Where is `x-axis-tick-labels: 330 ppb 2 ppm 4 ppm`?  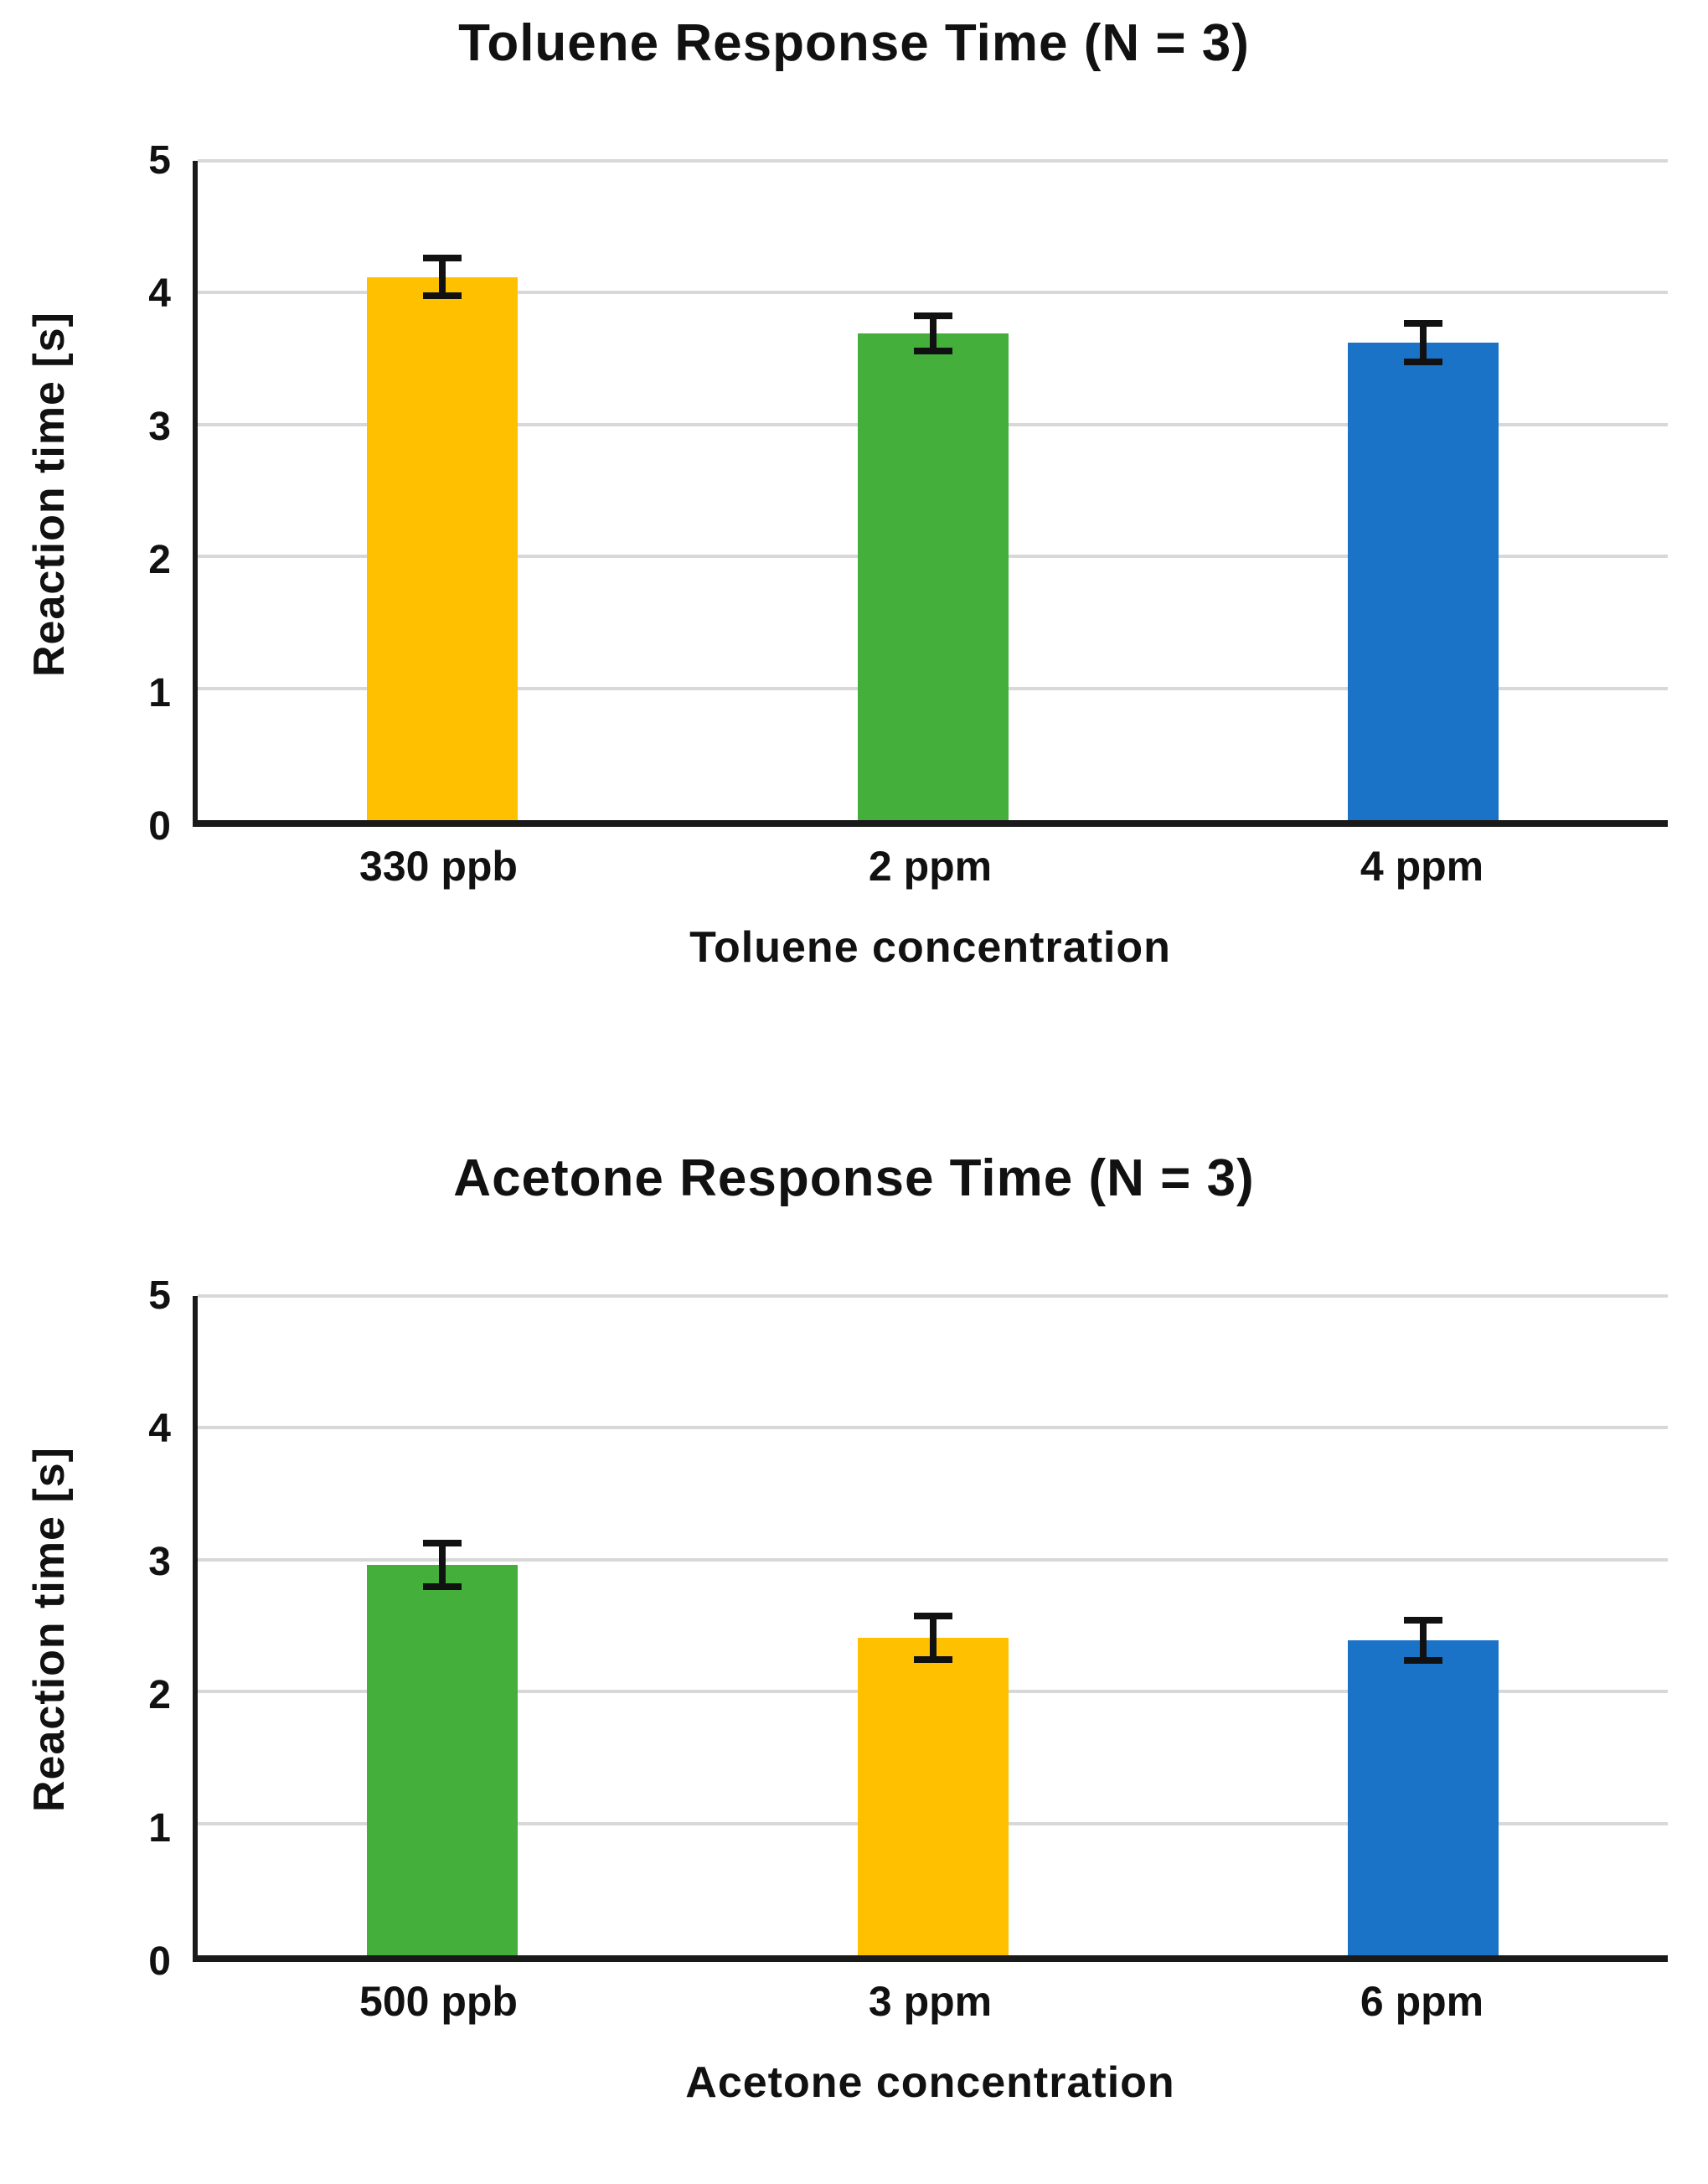 x-axis-tick-labels: 330 ppb 2 ppm 4 ppm is located at coordinates (930, 857).